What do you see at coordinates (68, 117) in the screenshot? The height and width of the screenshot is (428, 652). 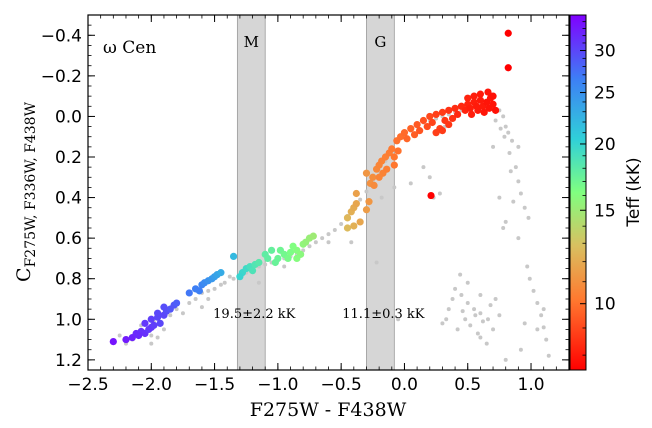 I see `y-tick-label: 0.0` at bounding box center [68, 117].